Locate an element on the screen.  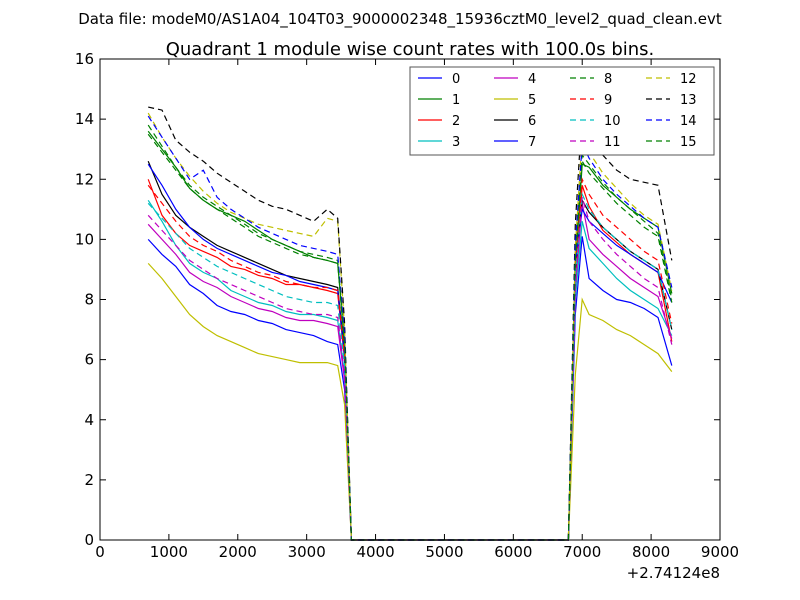
x-tick-label: 7000 is located at coordinates (582, 552).